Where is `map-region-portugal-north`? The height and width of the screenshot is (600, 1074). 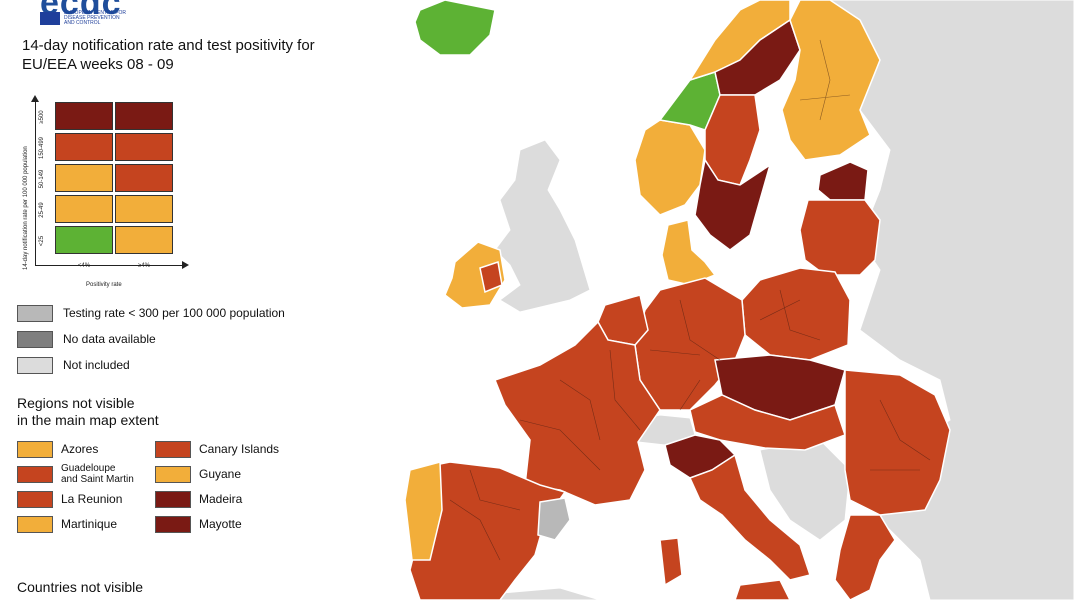
map-region-portugal-north is located at coordinates (423, 511).